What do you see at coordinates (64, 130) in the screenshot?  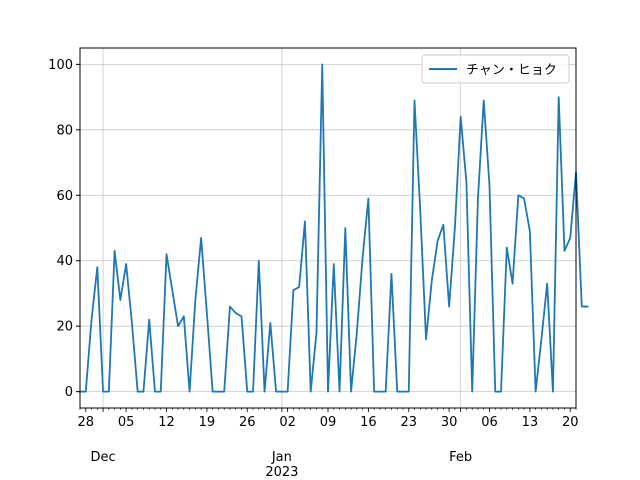 I see `y-tick-label: 80` at bounding box center [64, 130].